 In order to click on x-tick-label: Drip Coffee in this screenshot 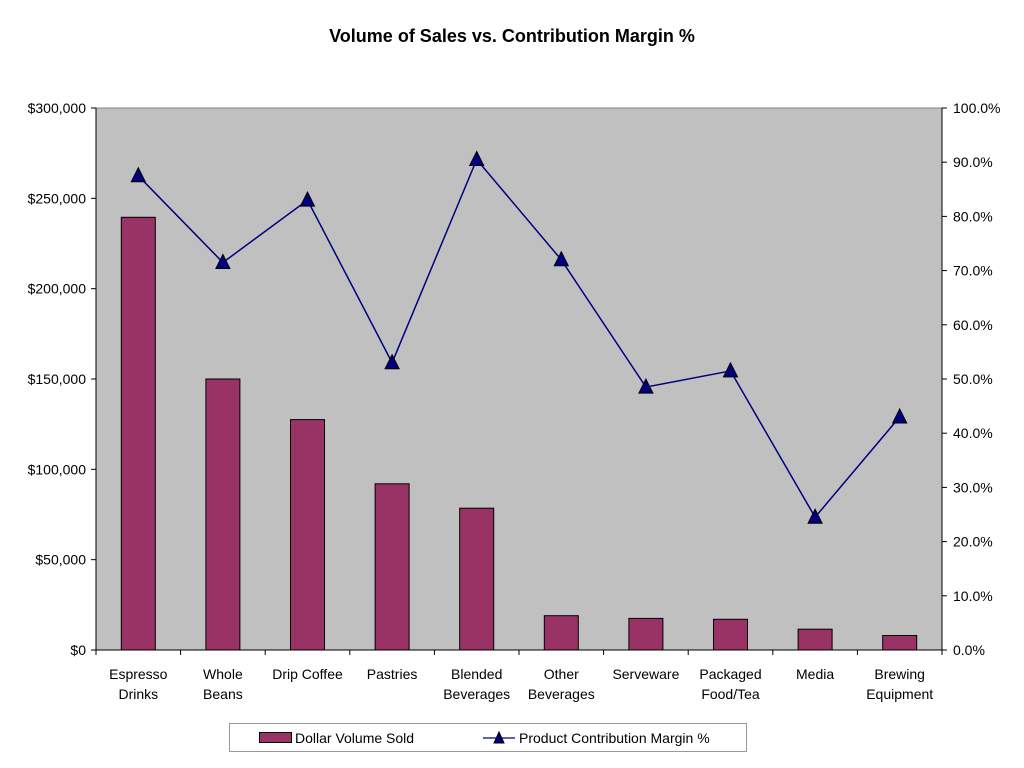, I will do `click(307, 674)`.